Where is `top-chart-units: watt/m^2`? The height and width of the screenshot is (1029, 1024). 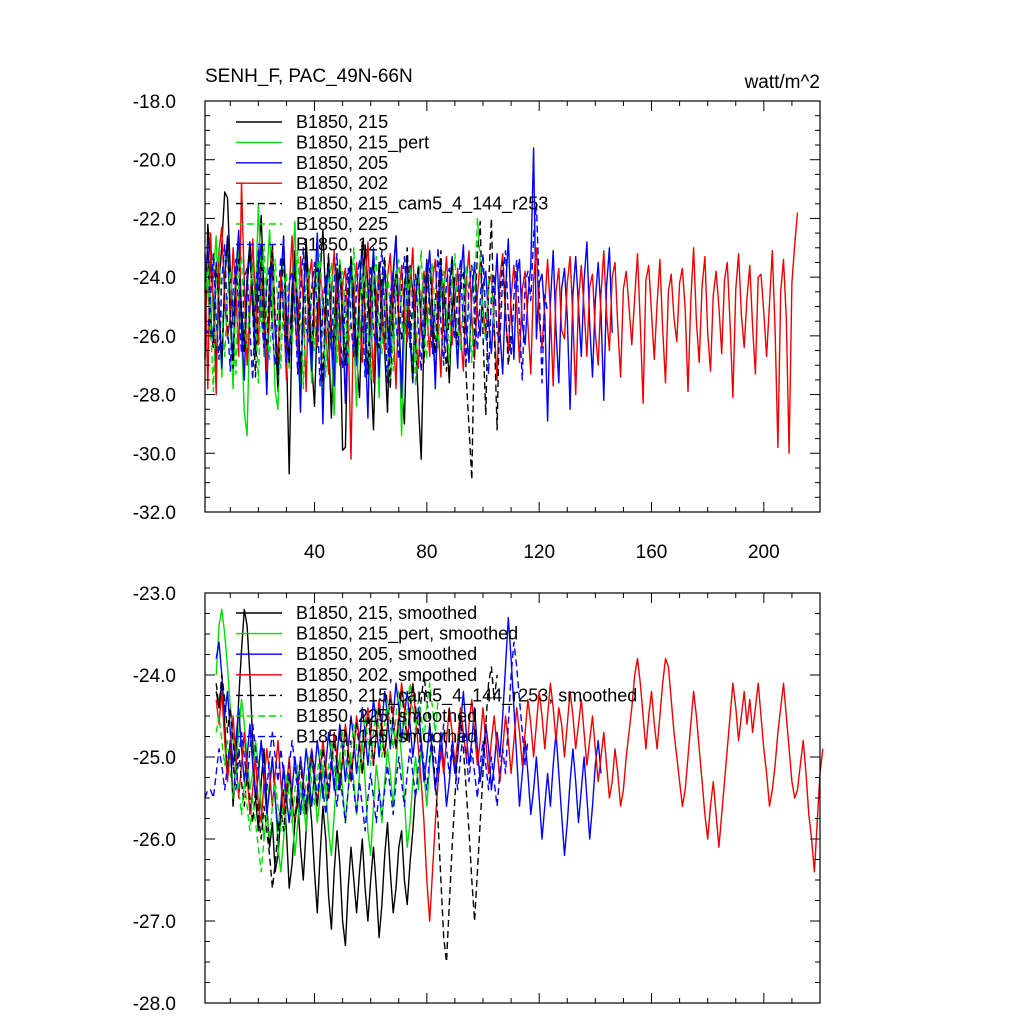
top-chart-units: watt/m^2 is located at coordinates (782, 82).